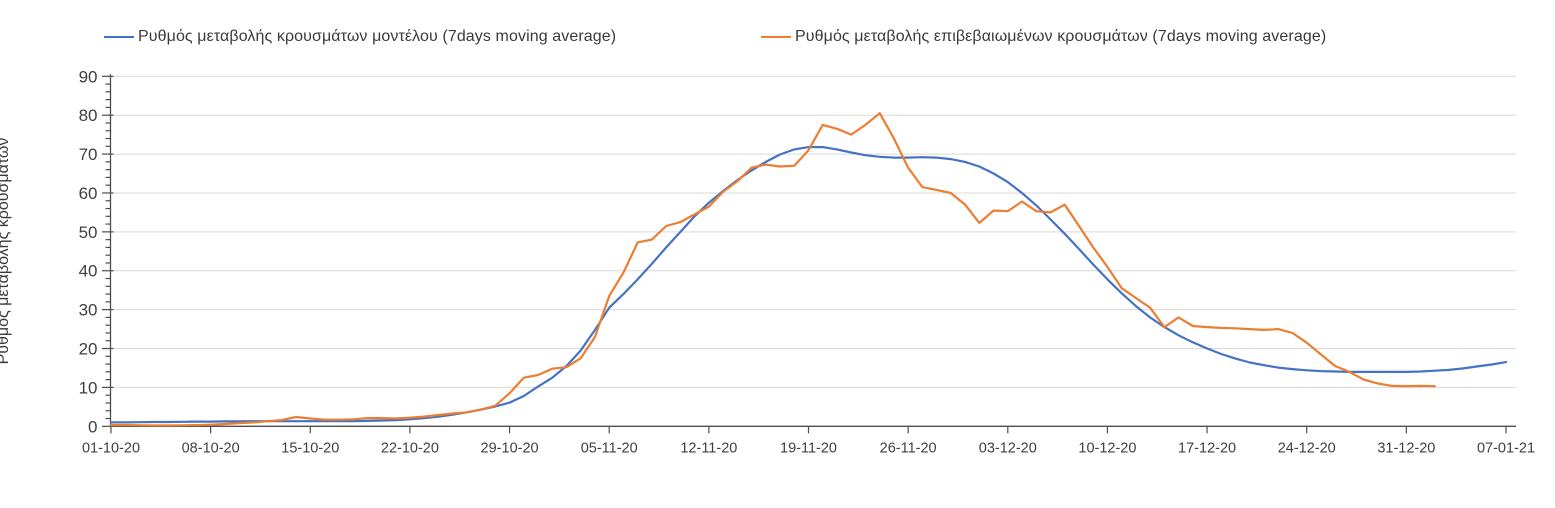 This screenshot has width=1555, height=508. I want to click on y-tick-label: 70, so click(88, 154).